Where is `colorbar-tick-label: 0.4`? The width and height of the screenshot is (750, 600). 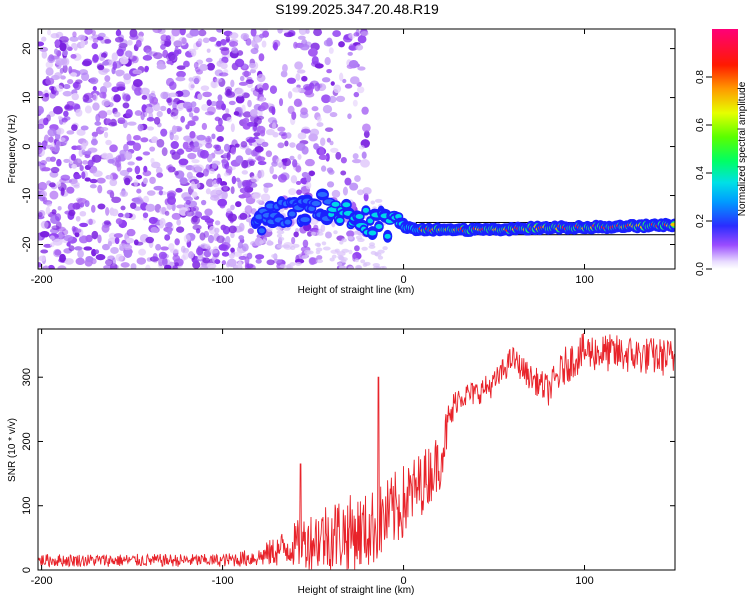
colorbar-tick-label: 0.4 is located at coordinates (700, 173).